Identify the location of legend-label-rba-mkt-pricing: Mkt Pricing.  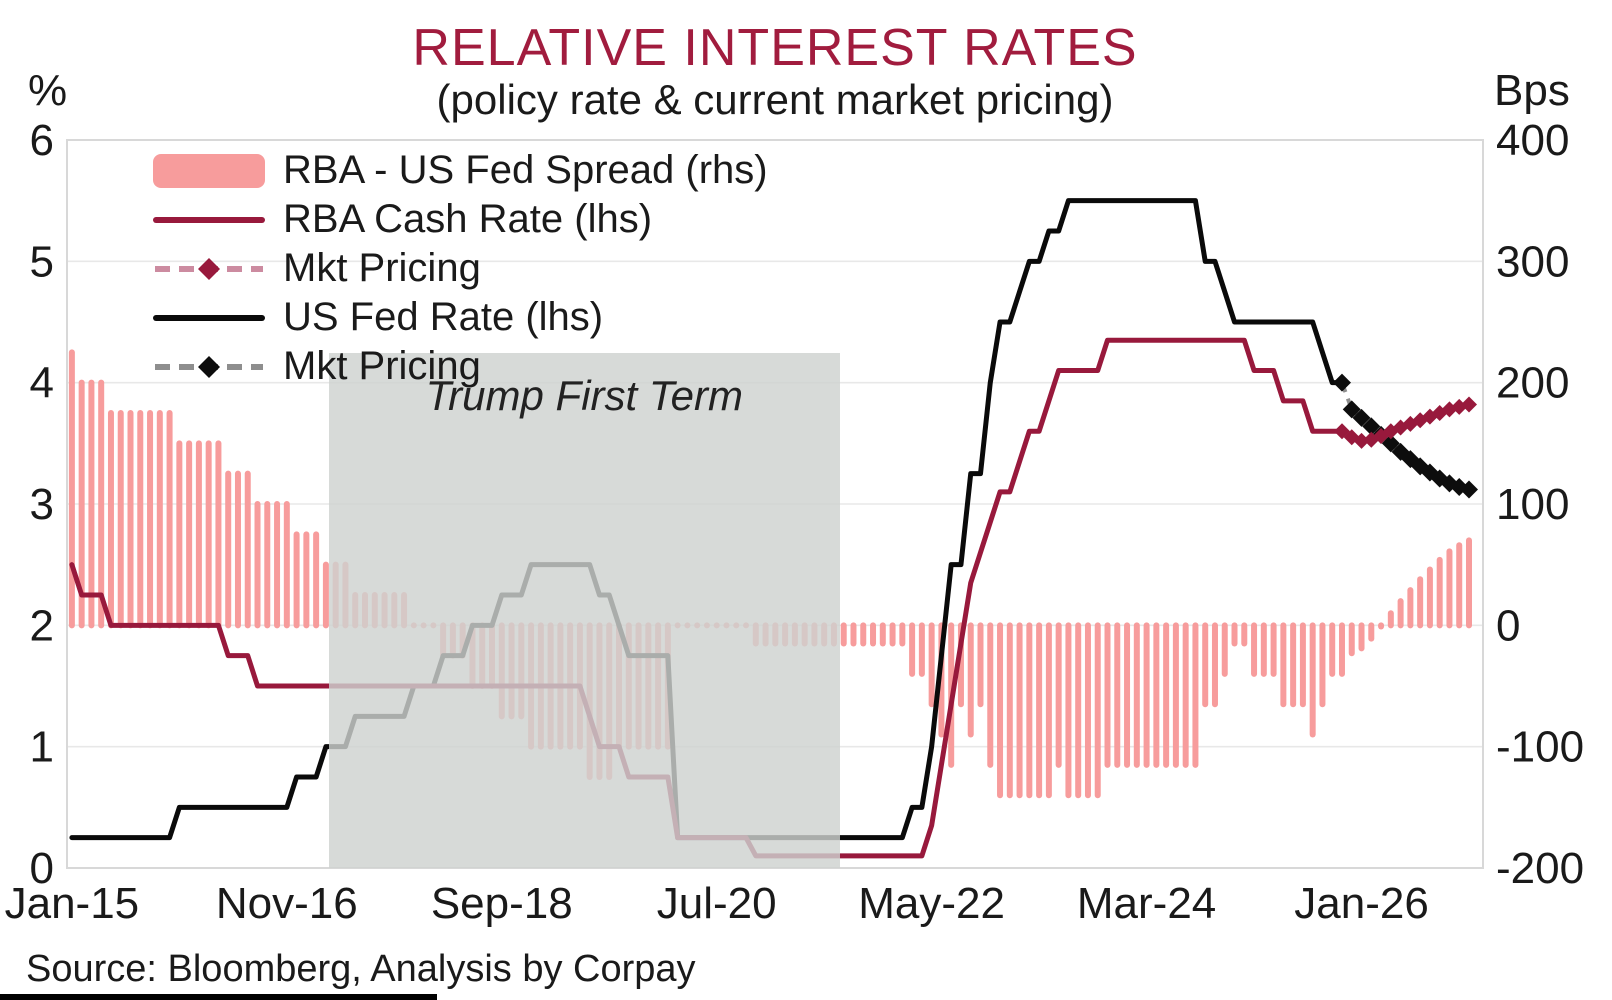
(382, 268).